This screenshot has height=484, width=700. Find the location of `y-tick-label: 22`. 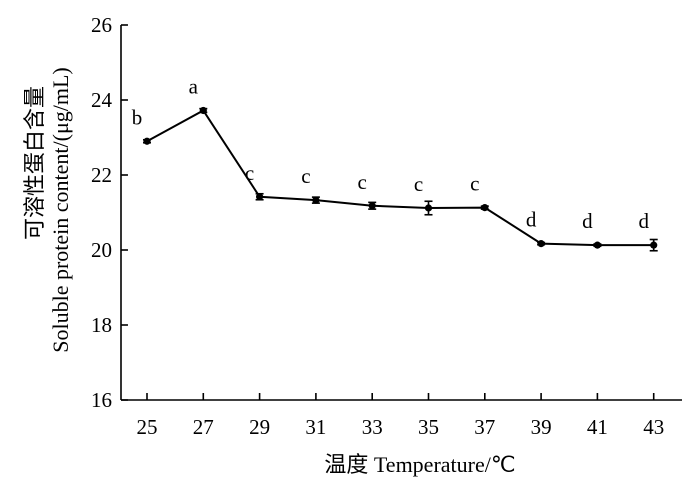

y-tick-label: 22 is located at coordinates (101, 175).